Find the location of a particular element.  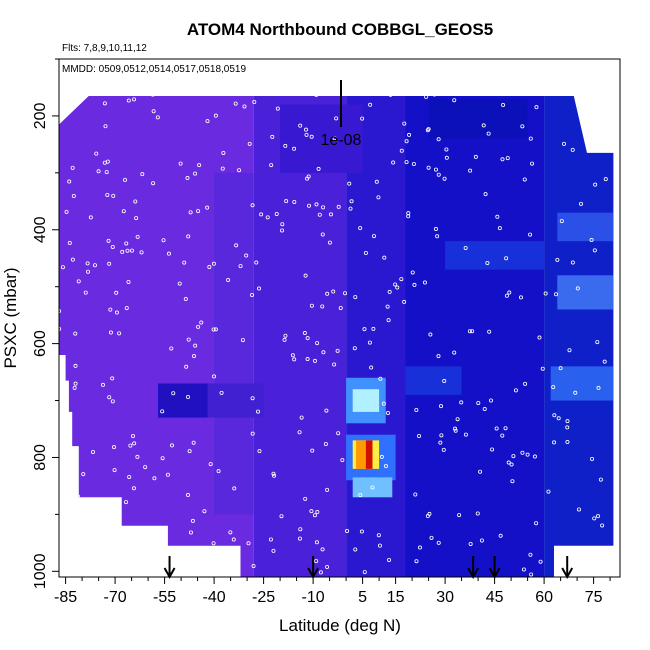

x-axis: -85 -70 -55 -40 -25 -10 5 15 30 45 60 75 is located at coordinates (332, 591).